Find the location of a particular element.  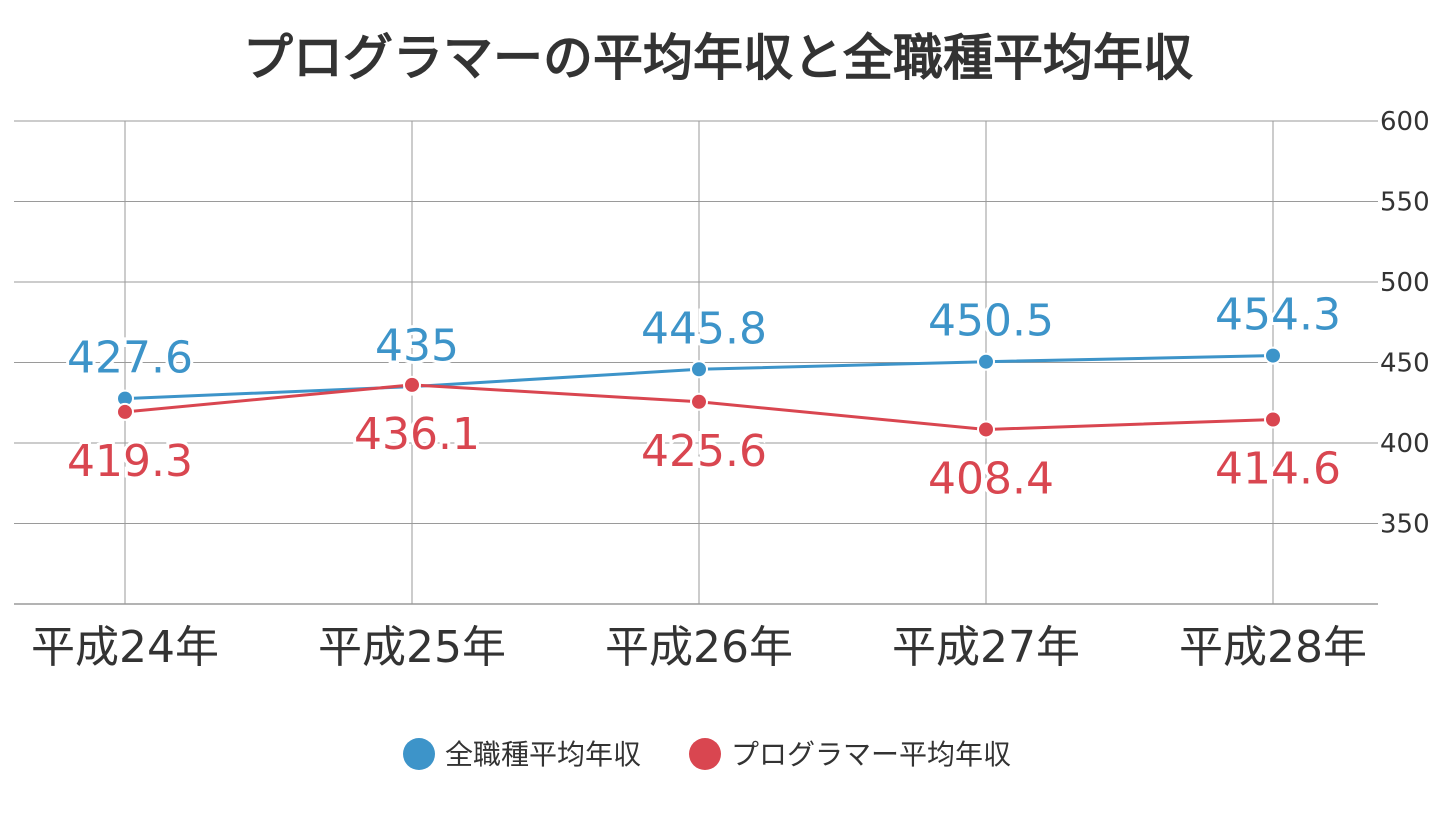

x-tick-label: 平成27年 is located at coordinates (986, 647).